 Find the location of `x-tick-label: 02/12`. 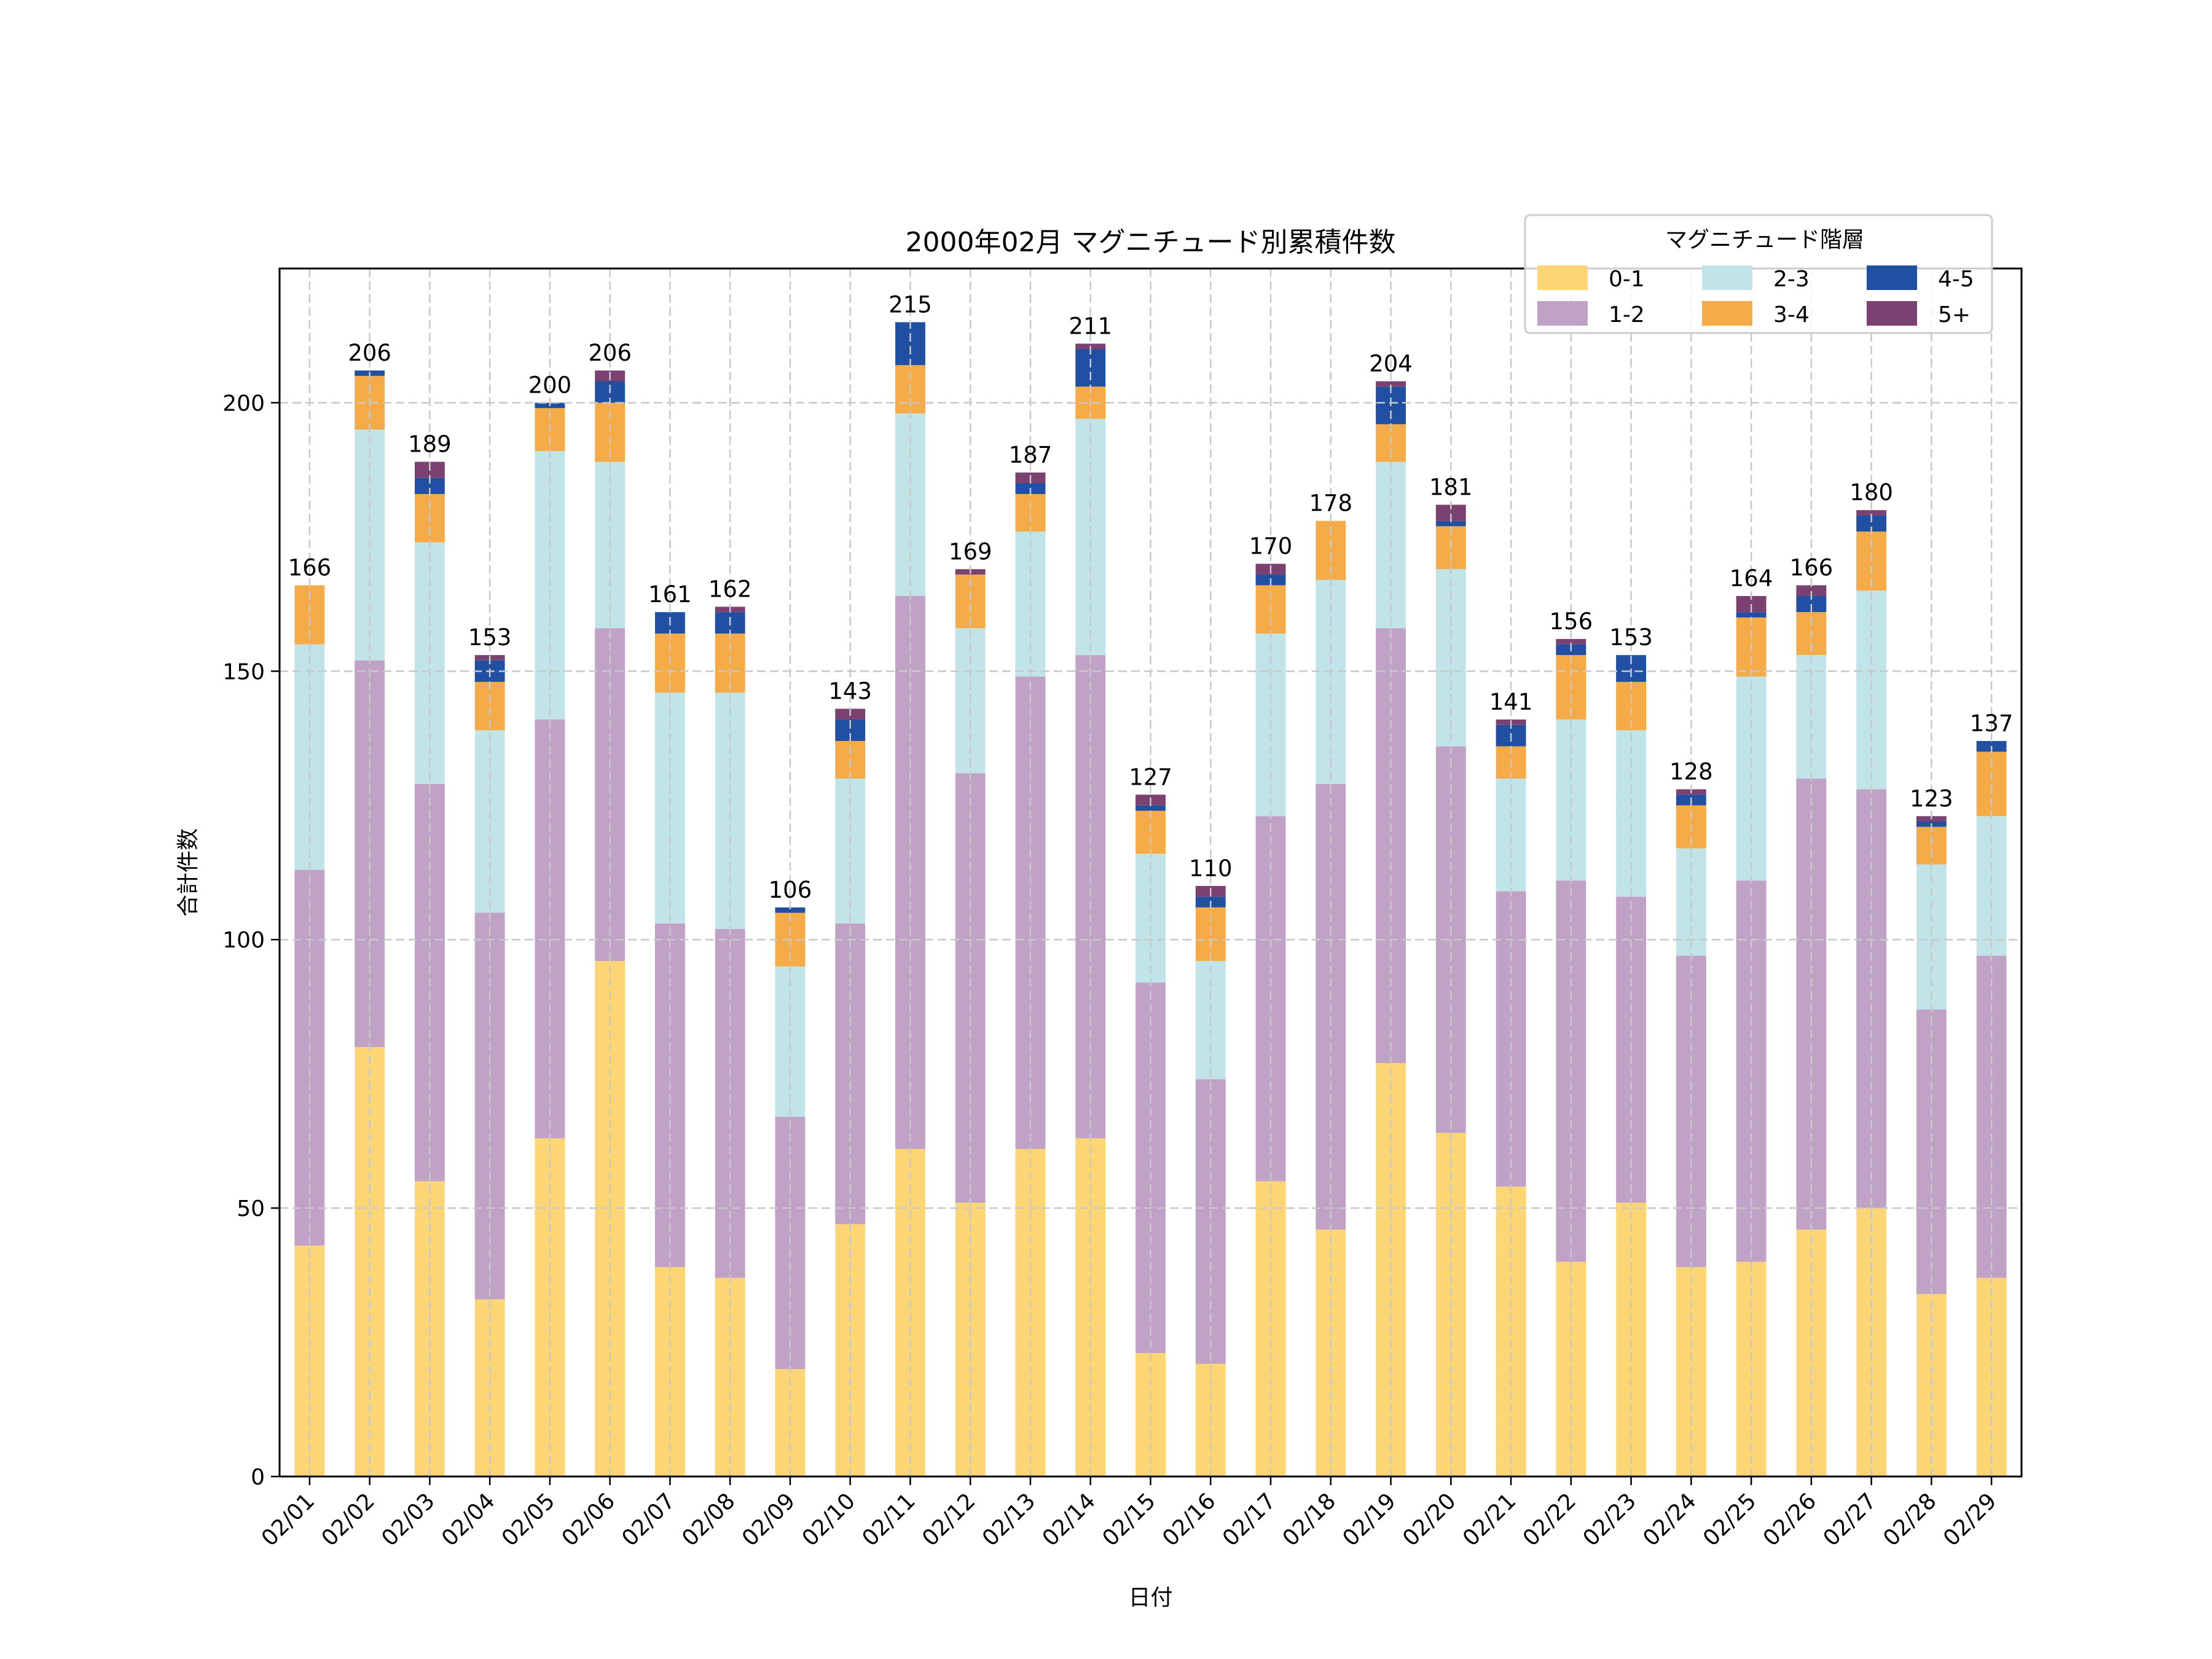

x-tick-label: 02/12 is located at coordinates (948, 1519).